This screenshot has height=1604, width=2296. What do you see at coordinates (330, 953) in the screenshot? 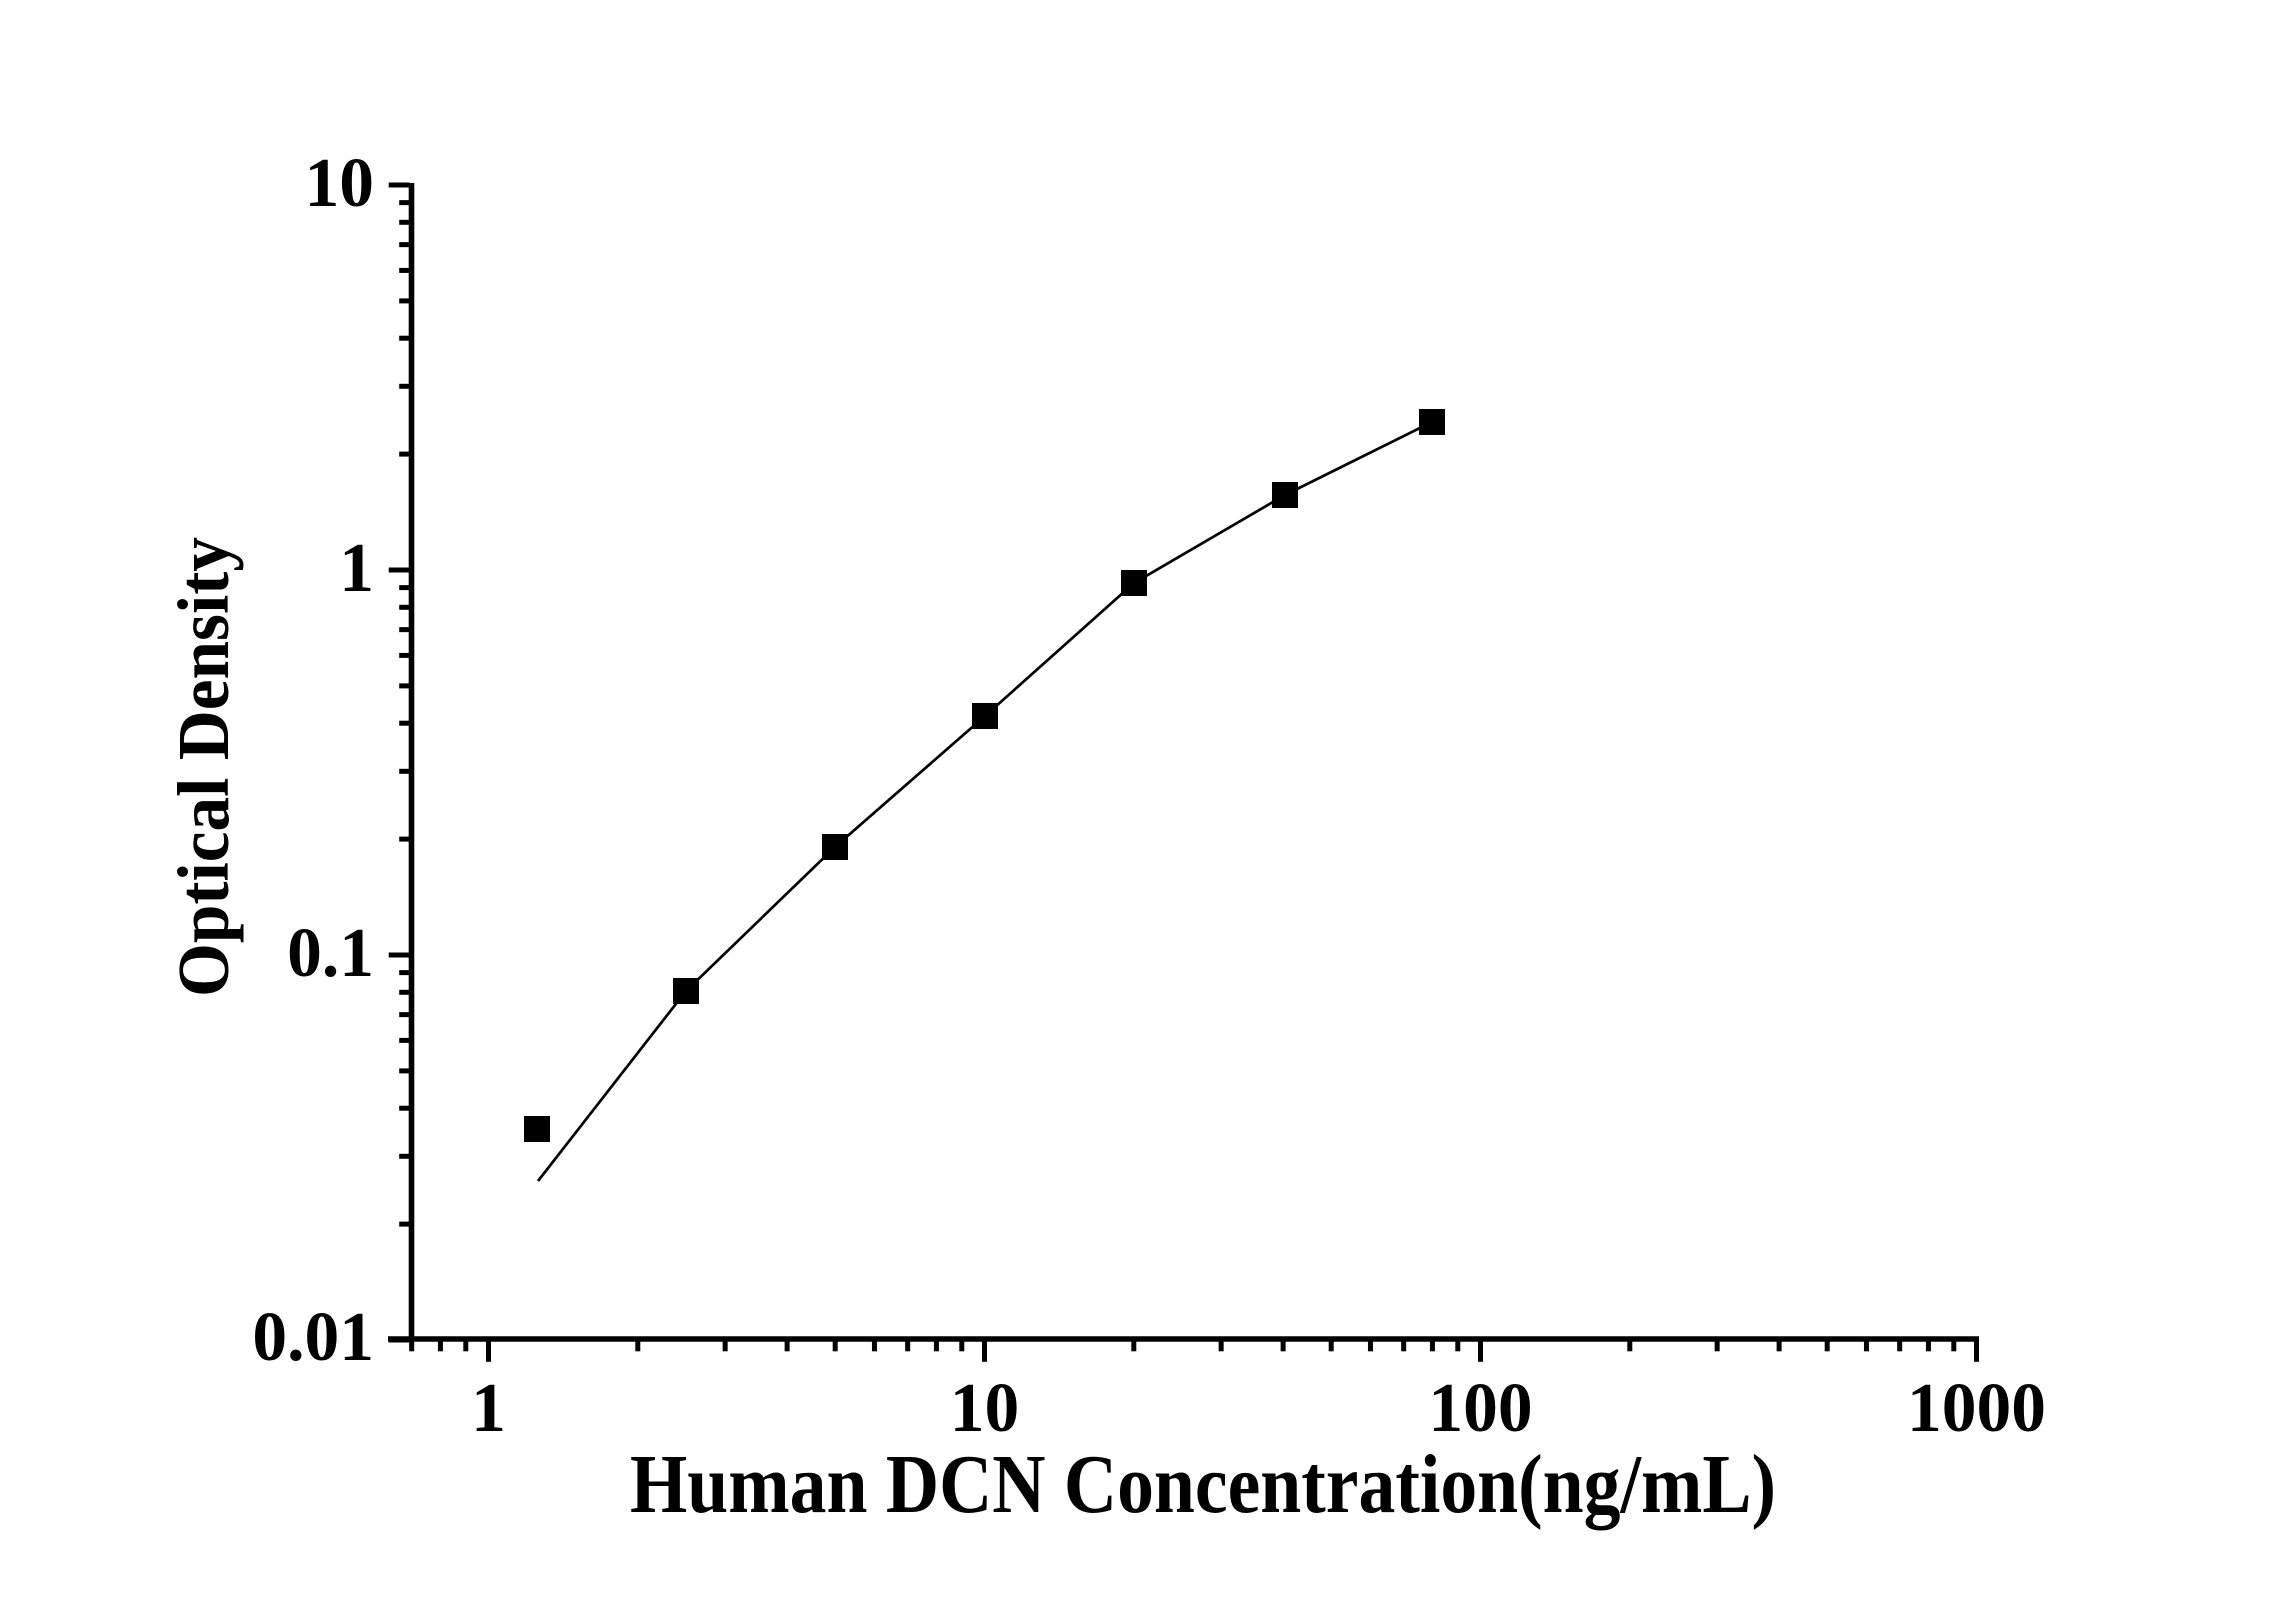
I see `svg-text: 0.1` at bounding box center [330, 953].